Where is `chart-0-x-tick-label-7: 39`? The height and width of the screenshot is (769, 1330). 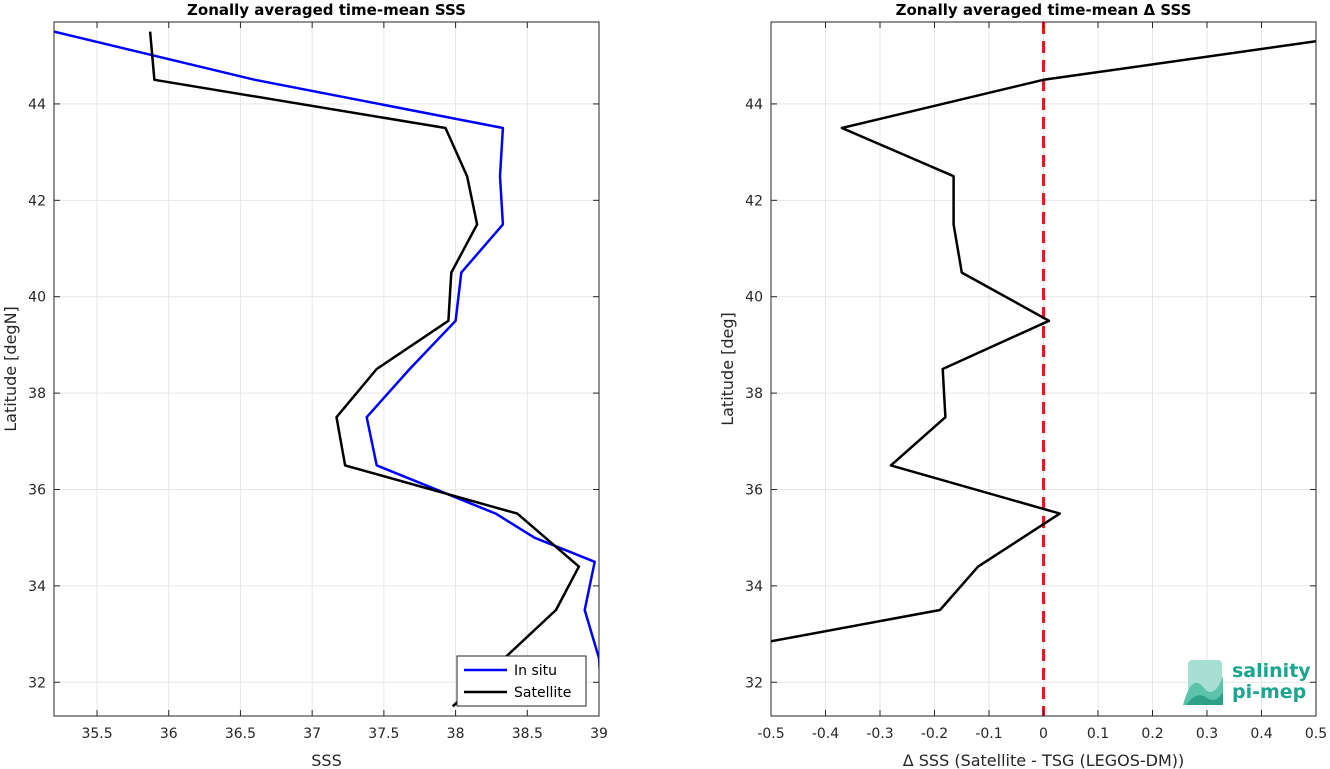
chart-0-x-tick-label-7: 39 is located at coordinates (599, 734).